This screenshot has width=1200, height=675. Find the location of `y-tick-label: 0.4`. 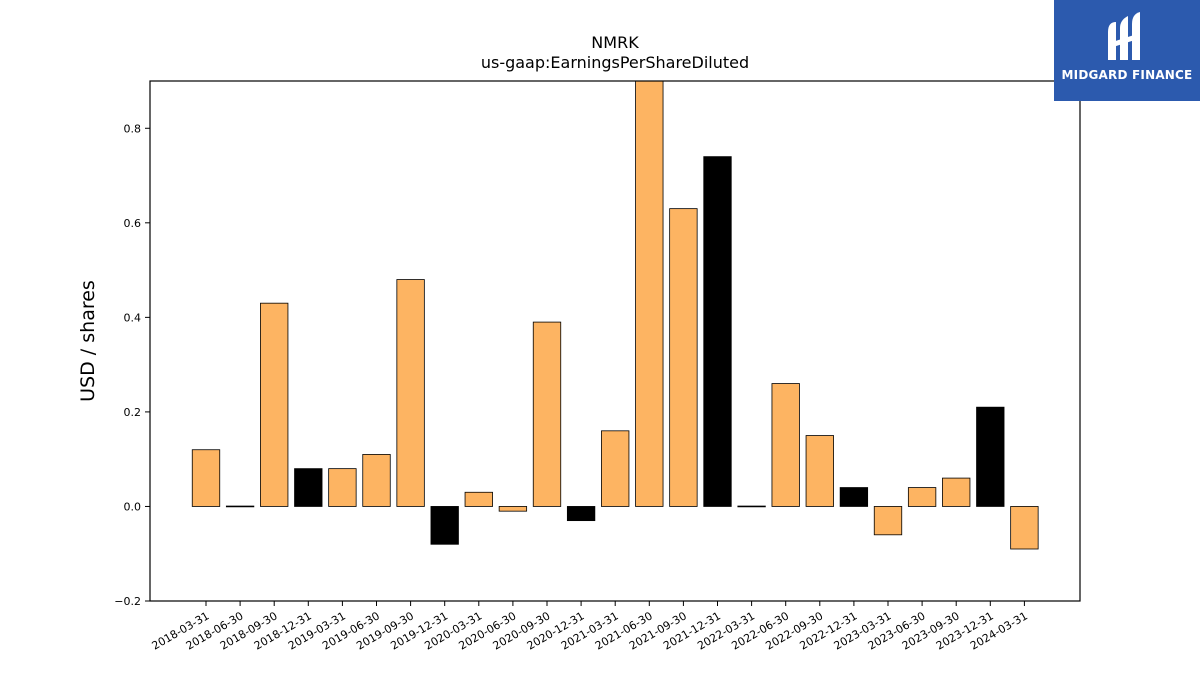

y-tick-label: 0.4 is located at coordinates (133, 317).